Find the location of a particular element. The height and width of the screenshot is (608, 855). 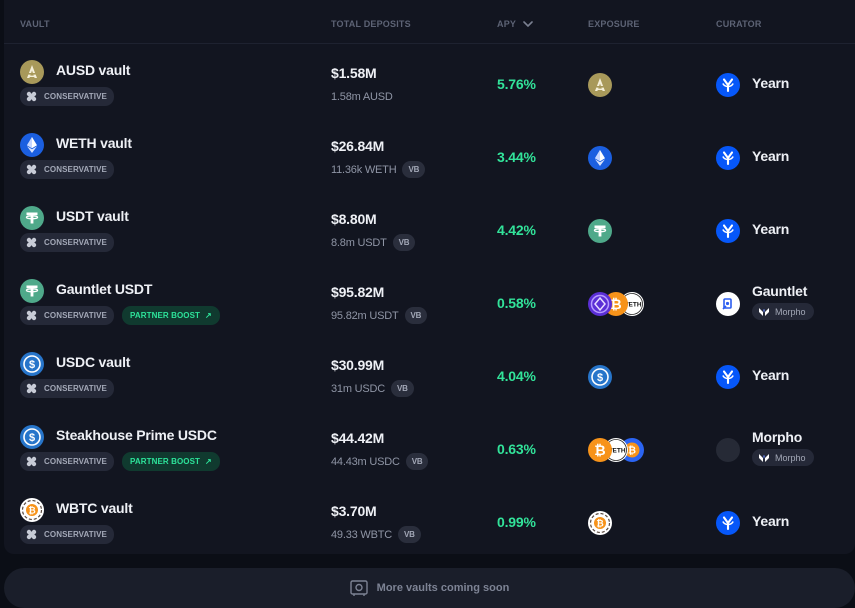

vault-name: WBTC vault is located at coordinates (94, 508).